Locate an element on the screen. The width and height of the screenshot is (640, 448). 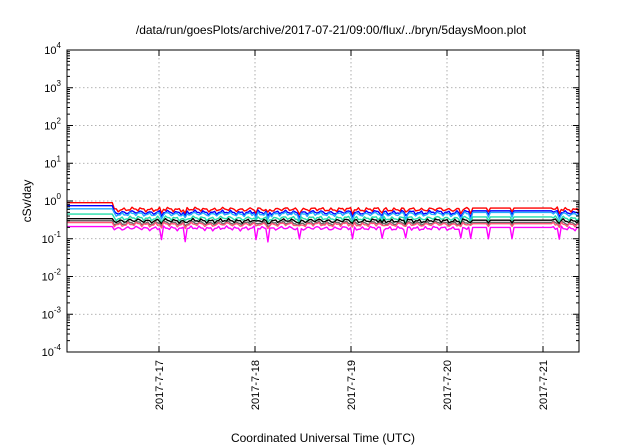
y-tick-label: 10¹ is located at coordinates (52, 162).